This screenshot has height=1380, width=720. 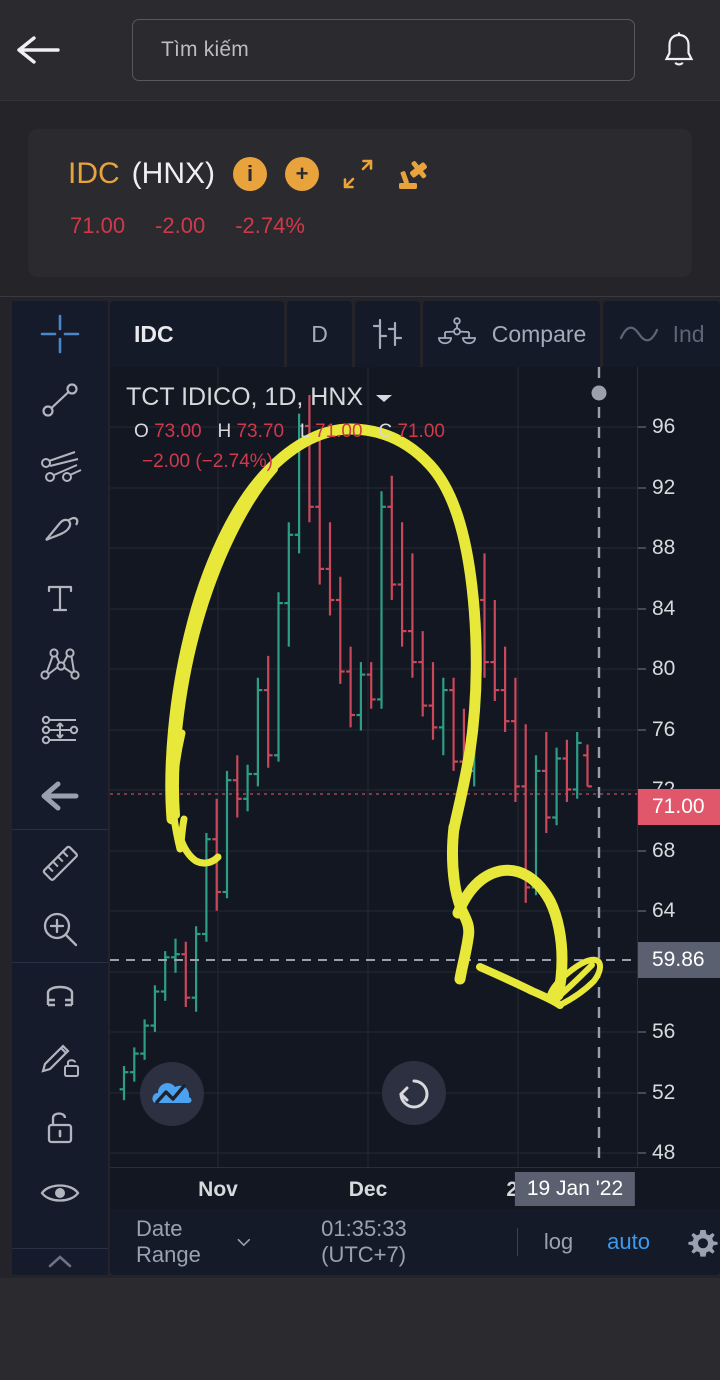 What do you see at coordinates (260, 431) in the screenshot?
I see `ohlc-h-value: 73.70` at bounding box center [260, 431].